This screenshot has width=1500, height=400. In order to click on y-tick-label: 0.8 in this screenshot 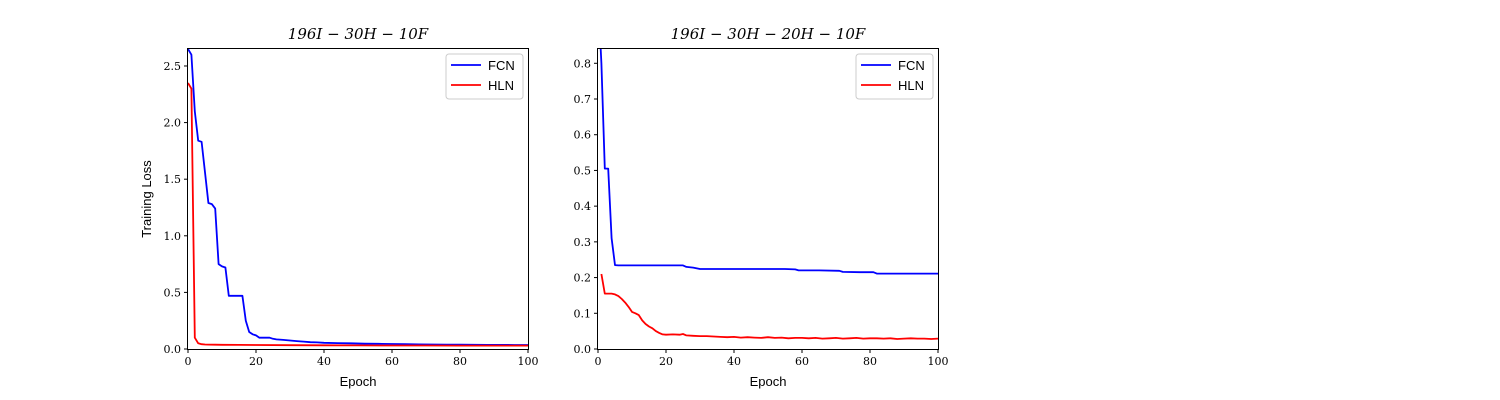, I will do `click(583, 63)`.